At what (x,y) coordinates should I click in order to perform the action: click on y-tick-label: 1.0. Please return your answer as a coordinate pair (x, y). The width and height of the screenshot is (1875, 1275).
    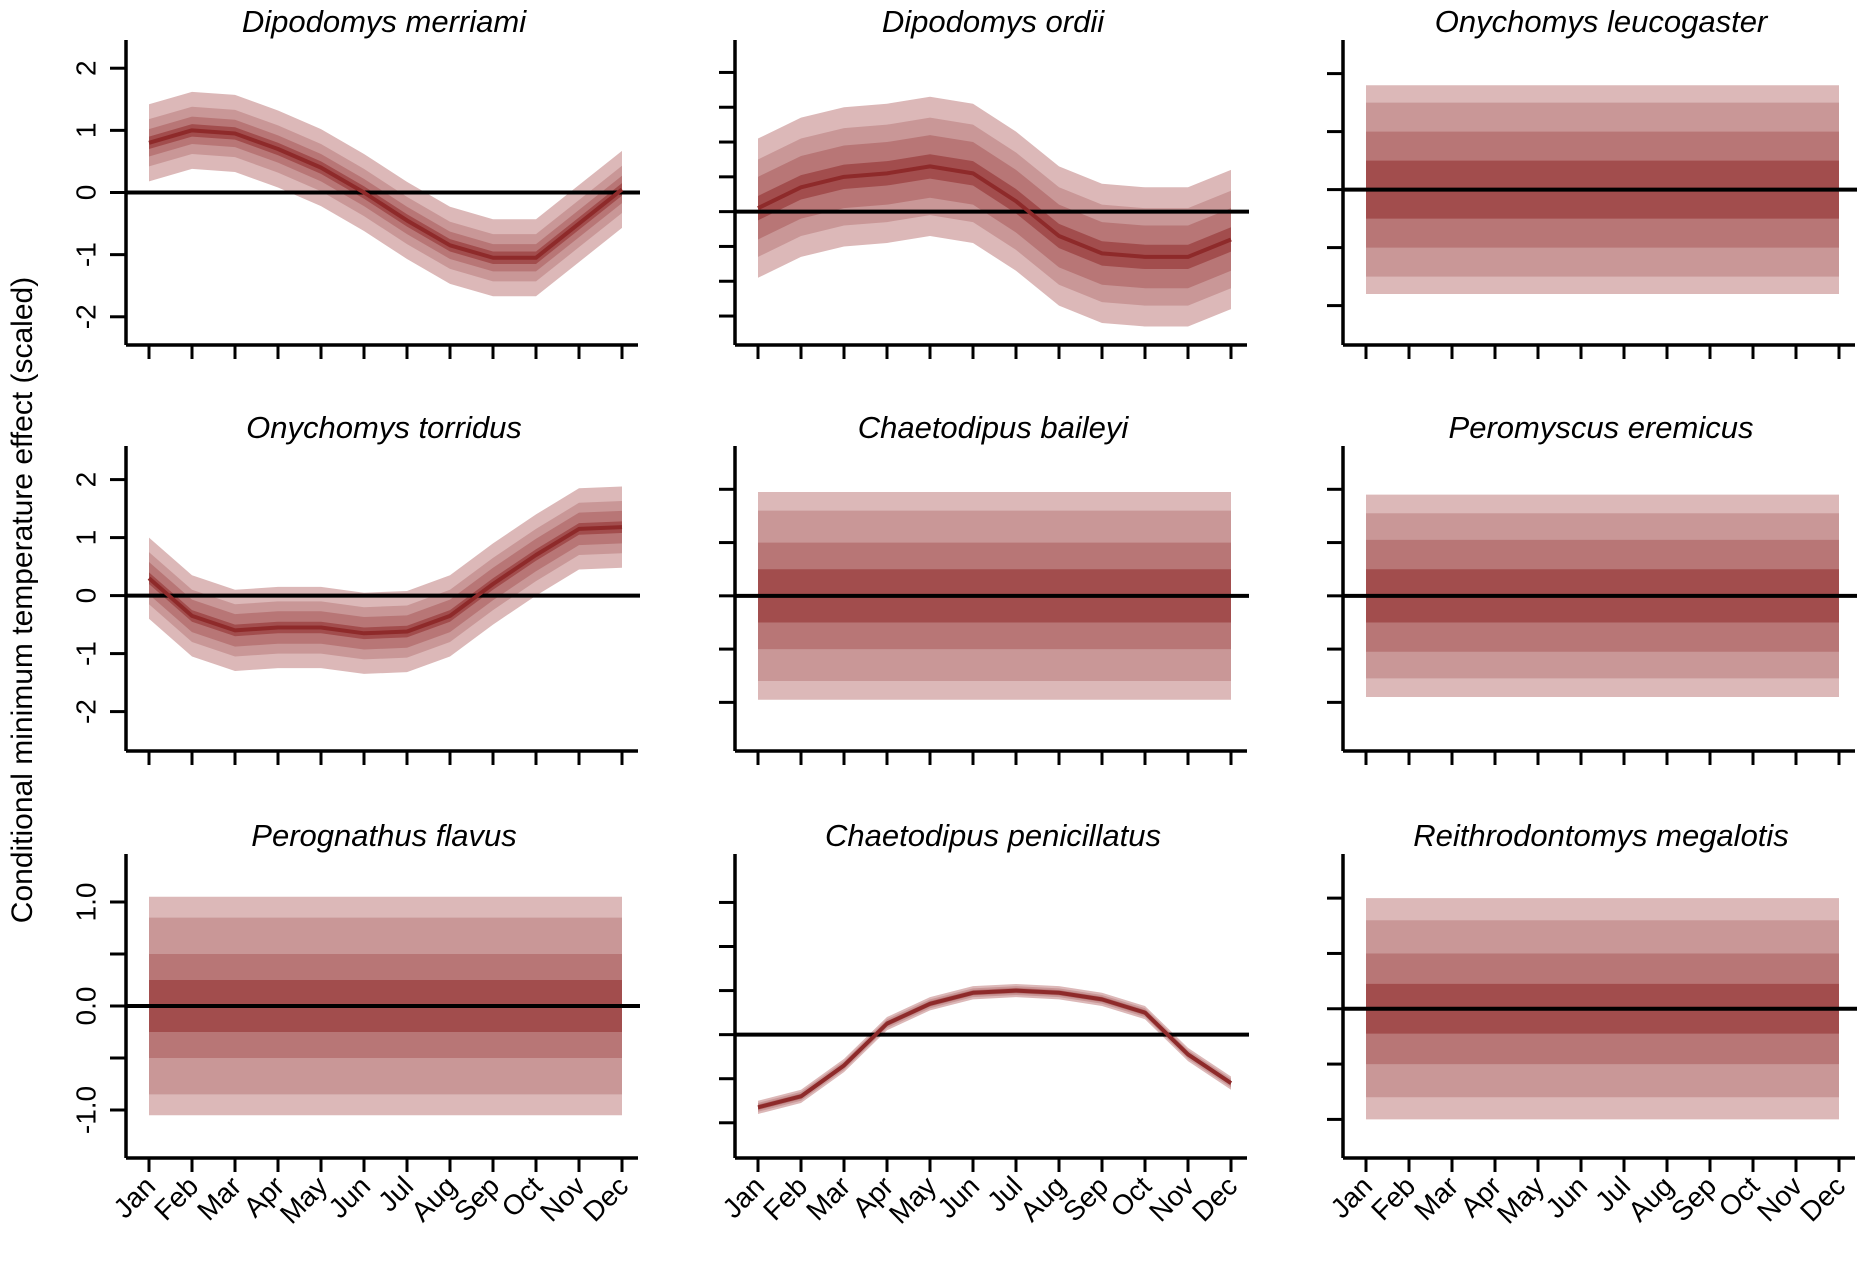
    Looking at the image, I should click on (86, 902).